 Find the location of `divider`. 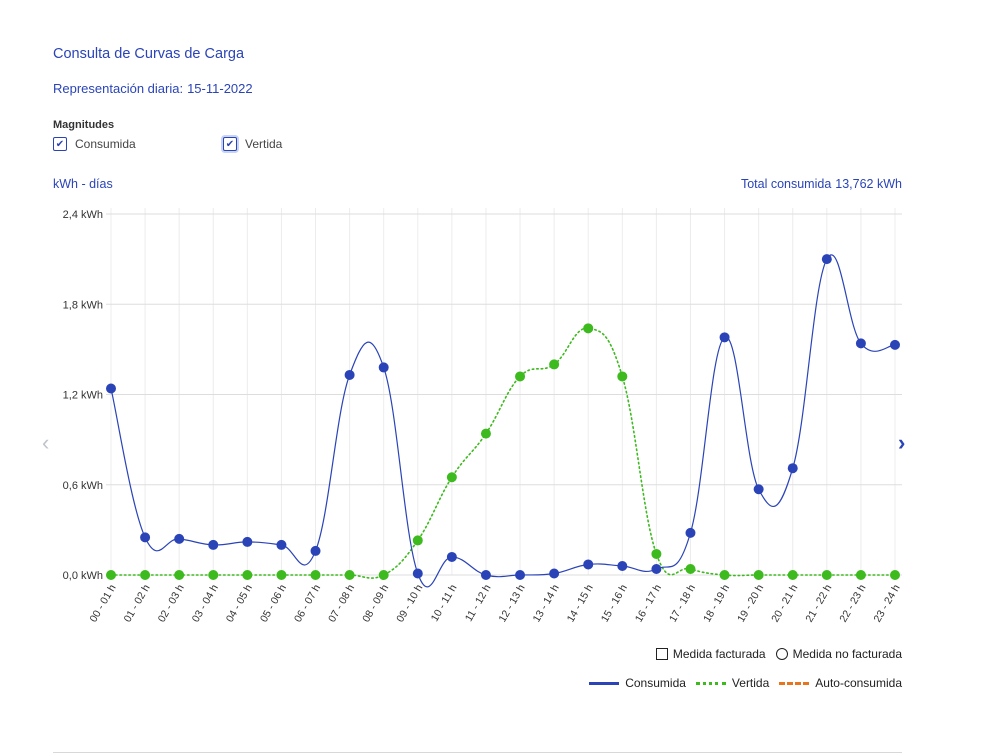

divider is located at coordinates (477, 752).